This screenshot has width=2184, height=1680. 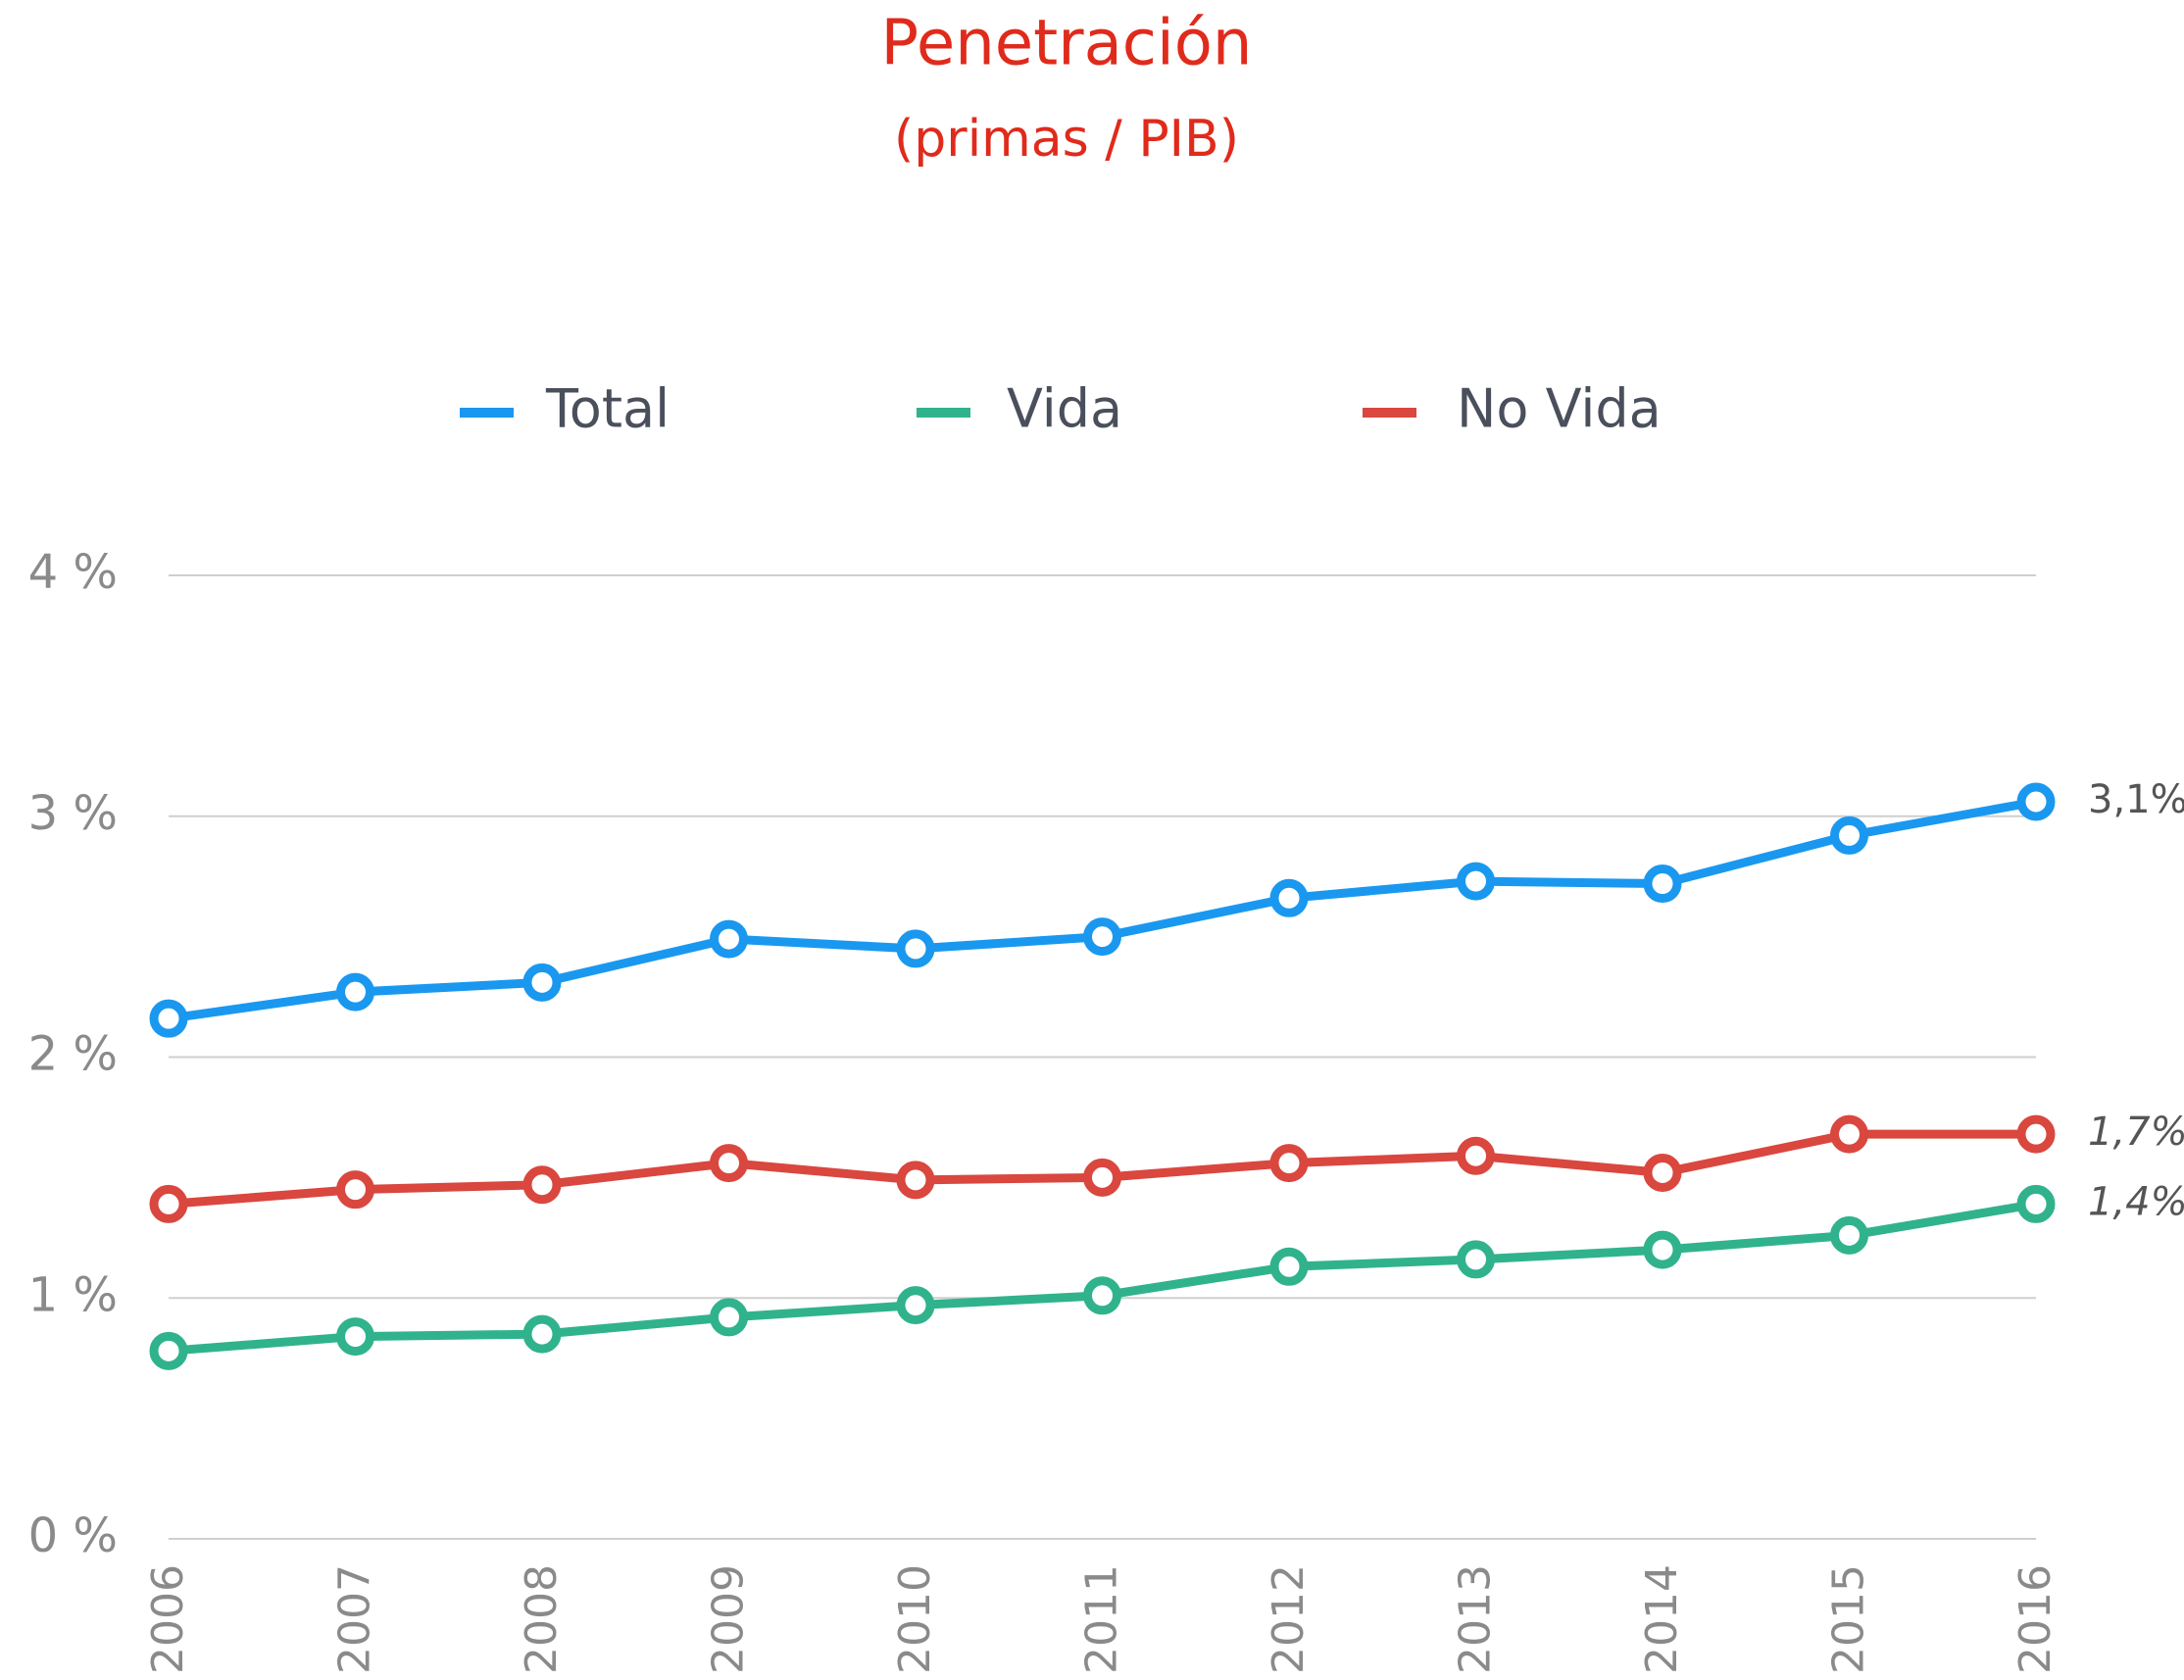 What do you see at coordinates (355, 1619) in the screenshot?
I see `x-tick-label: 2007` at bounding box center [355, 1619].